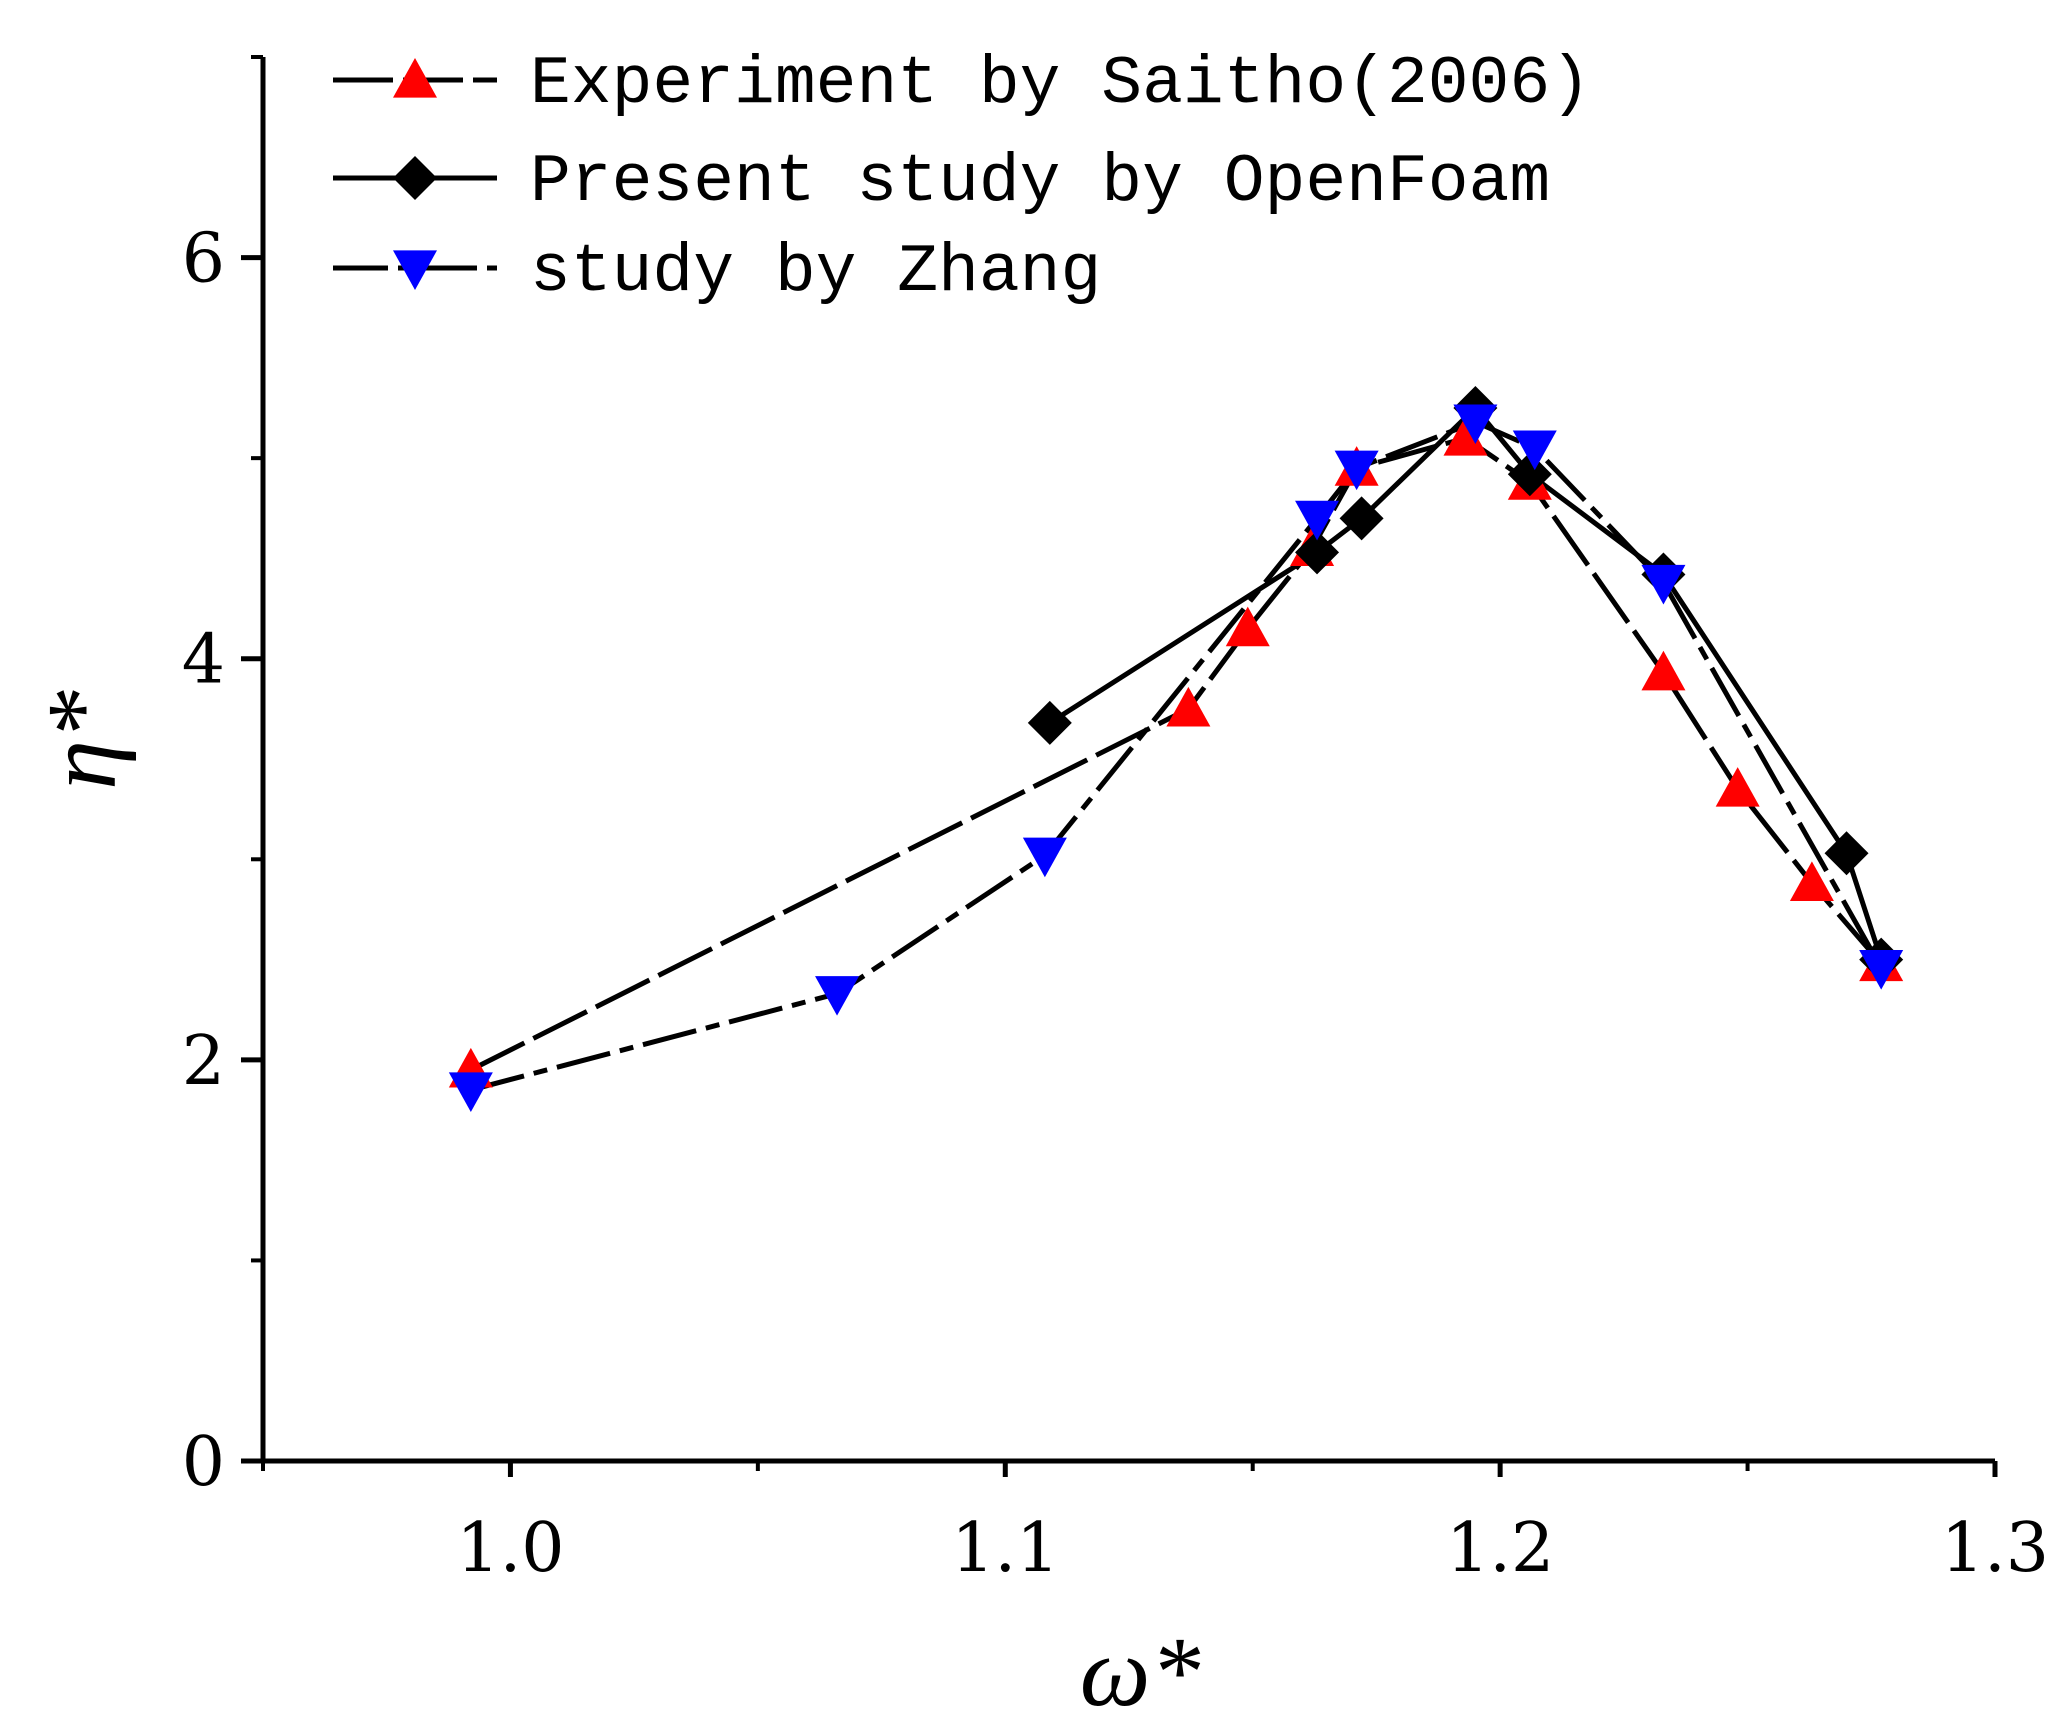  I want to click on x-tick-label: 1.2, so click(1500, 1548).